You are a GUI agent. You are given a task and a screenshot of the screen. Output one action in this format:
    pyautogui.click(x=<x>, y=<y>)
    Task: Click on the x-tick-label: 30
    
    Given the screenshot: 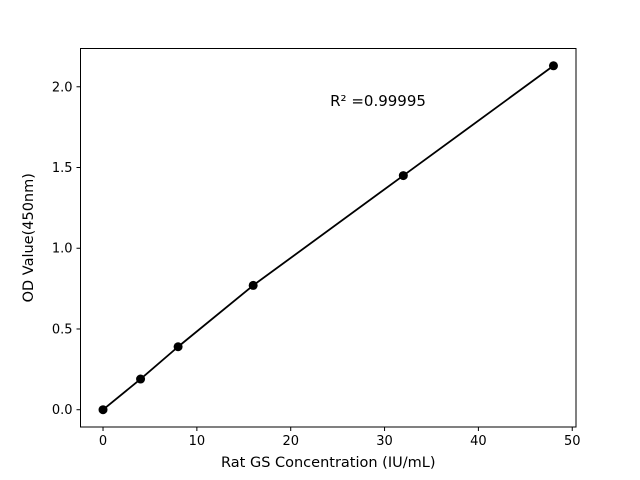 What is the action you would take?
    pyautogui.click(x=384, y=441)
    